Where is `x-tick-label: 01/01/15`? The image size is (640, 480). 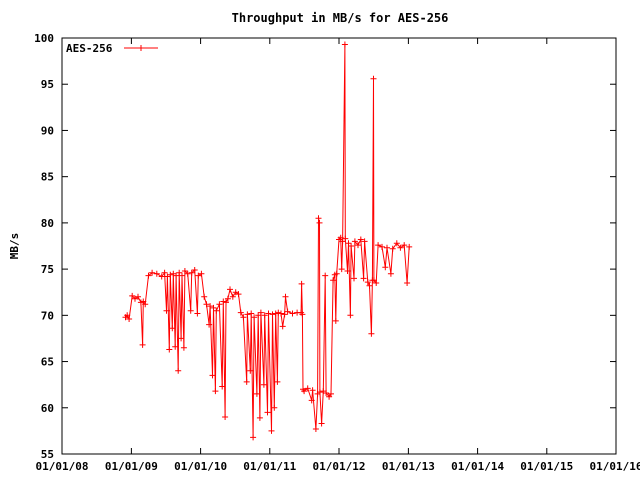 x-tick-label: 01/01/15 is located at coordinates (546, 466).